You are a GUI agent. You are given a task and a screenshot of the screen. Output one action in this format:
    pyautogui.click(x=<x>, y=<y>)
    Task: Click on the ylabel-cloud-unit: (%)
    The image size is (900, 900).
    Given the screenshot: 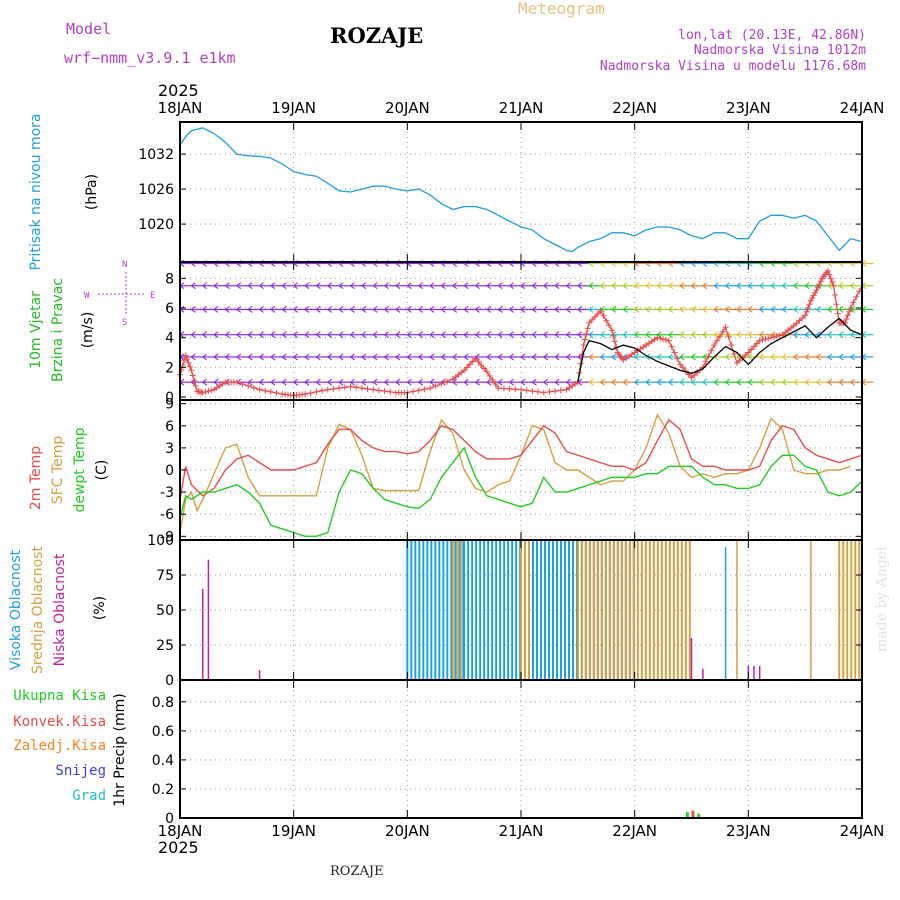 What is the action you would take?
    pyautogui.click(x=100, y=608)
    